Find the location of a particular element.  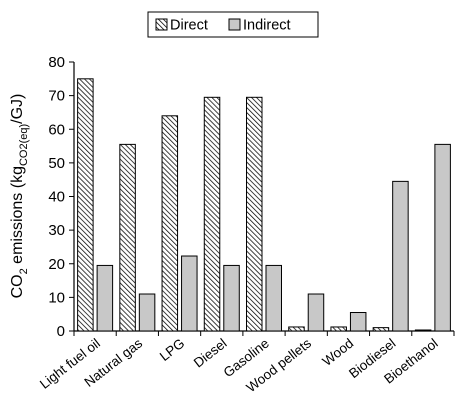

x-category-label: LPG is located at coordinates (172, 350).